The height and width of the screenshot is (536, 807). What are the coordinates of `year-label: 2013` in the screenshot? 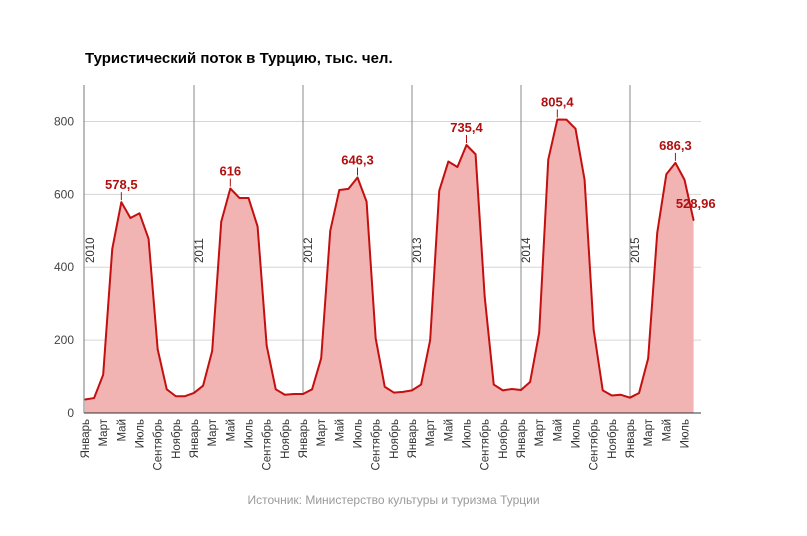 It's located at (418, 250).